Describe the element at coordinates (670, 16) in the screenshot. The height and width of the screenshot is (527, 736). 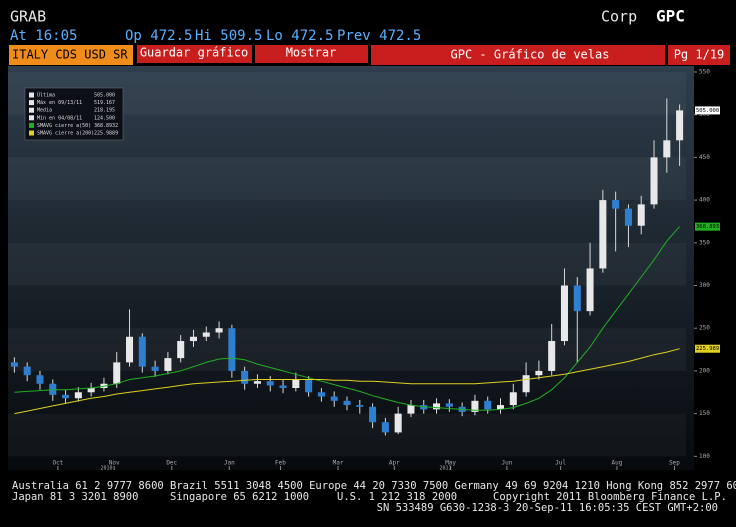
I see `ticker: GPC` at that location.